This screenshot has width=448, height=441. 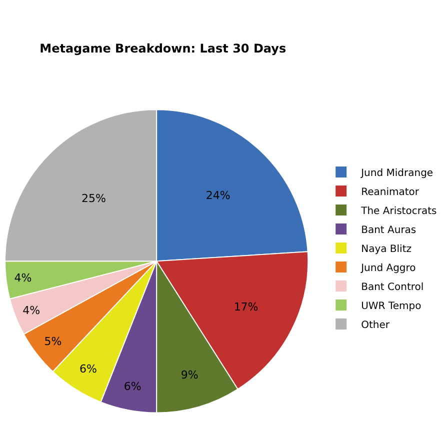 I want to click on data-label: 9%, so click(x=189, y=375).